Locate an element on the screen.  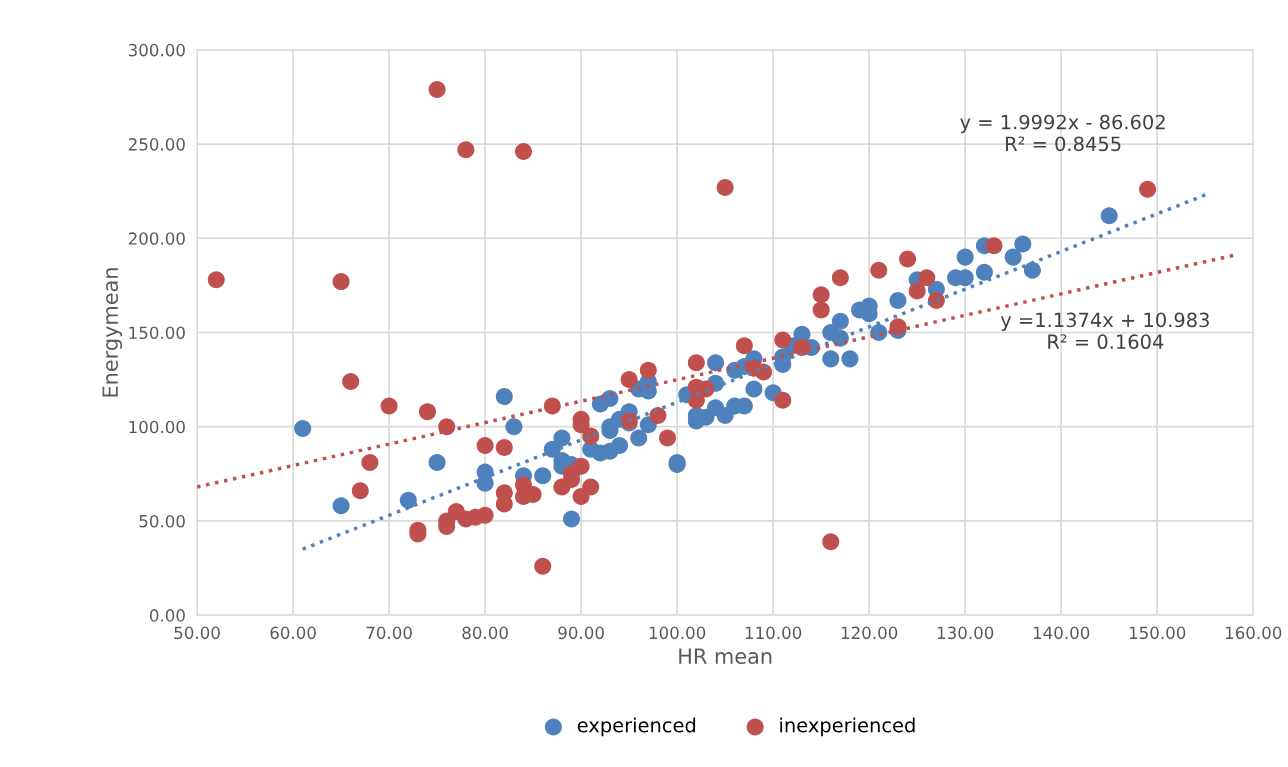
annotation: y = 1.9992x - 86.602 R² = 0.8455 is located at coordinates (1062, 133).